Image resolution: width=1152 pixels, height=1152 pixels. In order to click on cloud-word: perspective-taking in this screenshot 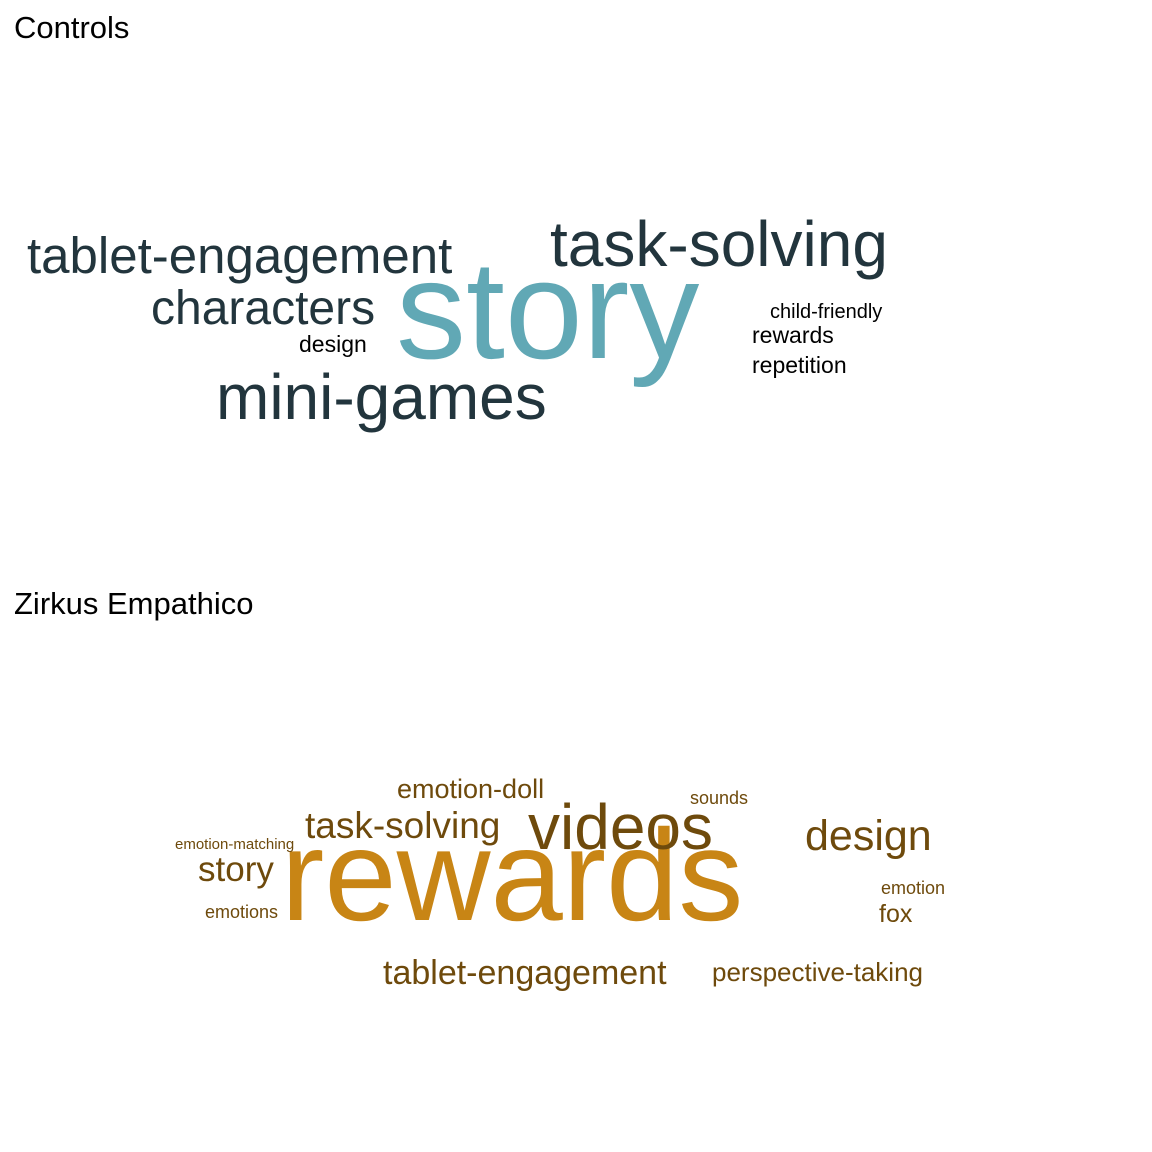, I will do `click(817, 972)`.